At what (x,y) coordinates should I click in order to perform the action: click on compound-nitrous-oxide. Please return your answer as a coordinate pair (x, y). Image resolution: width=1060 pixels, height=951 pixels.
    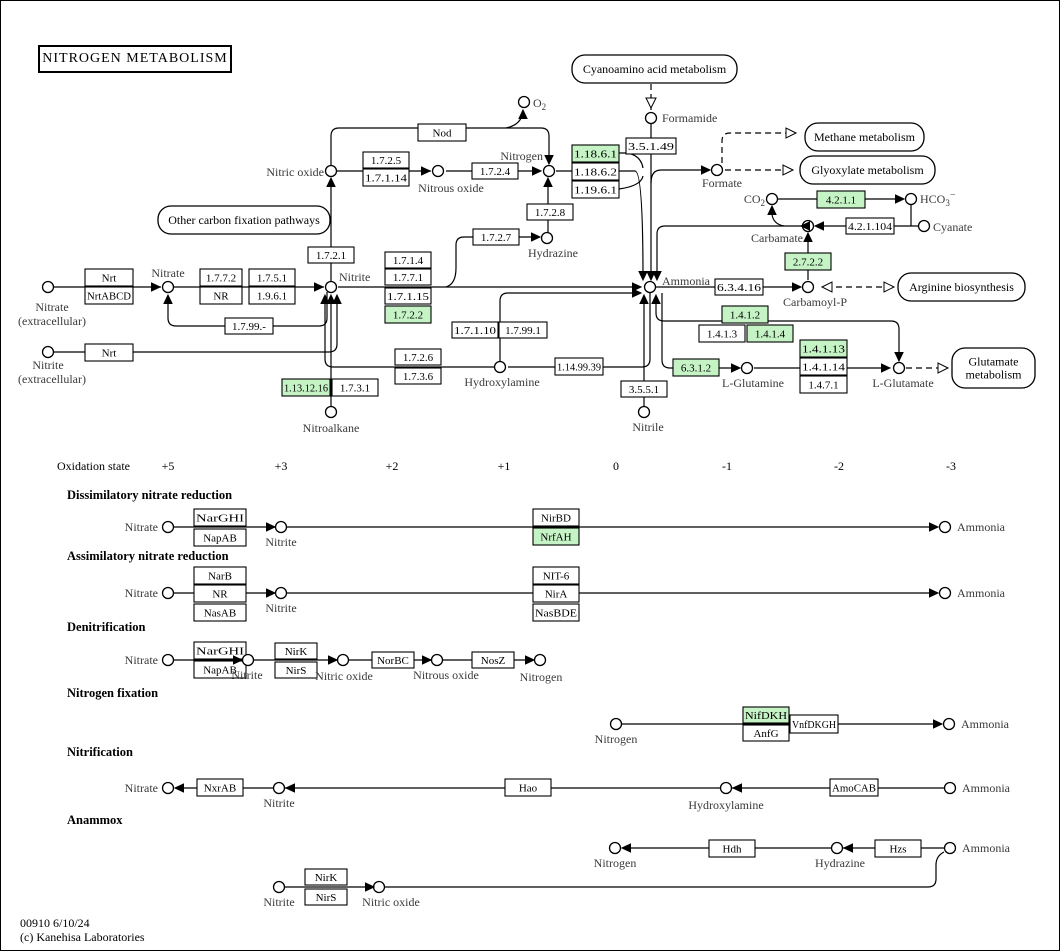
    Looking at the image, I should click on (438, 171).